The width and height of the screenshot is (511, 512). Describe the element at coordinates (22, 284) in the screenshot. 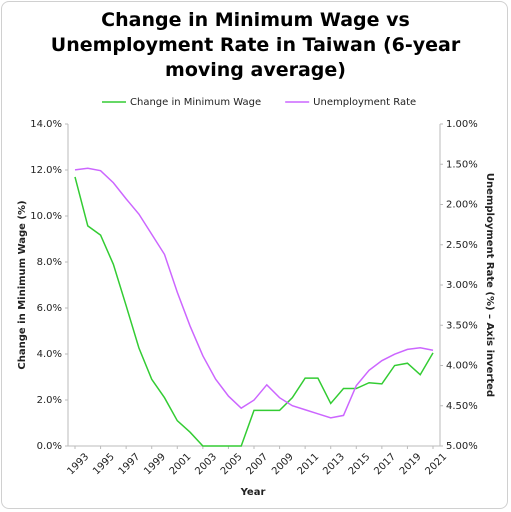

I see `y-axis-title: Change in Minimum Wage (%)` at that location.